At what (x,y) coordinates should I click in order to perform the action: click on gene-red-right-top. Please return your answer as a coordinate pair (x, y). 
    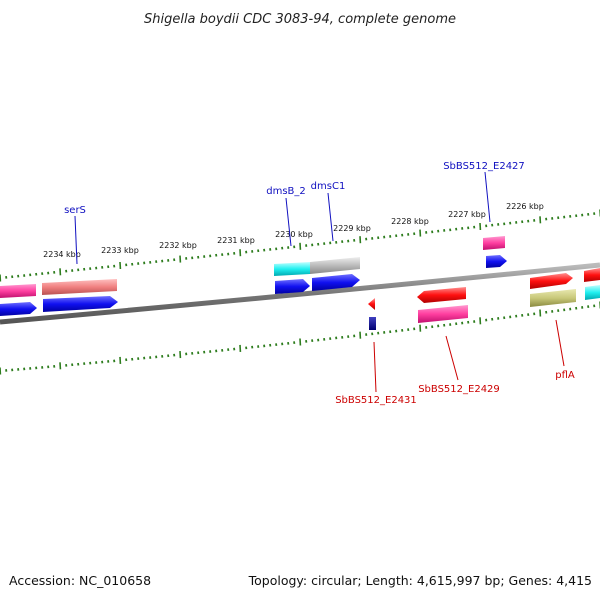
    Looking at the image, I should click on (551, 281).